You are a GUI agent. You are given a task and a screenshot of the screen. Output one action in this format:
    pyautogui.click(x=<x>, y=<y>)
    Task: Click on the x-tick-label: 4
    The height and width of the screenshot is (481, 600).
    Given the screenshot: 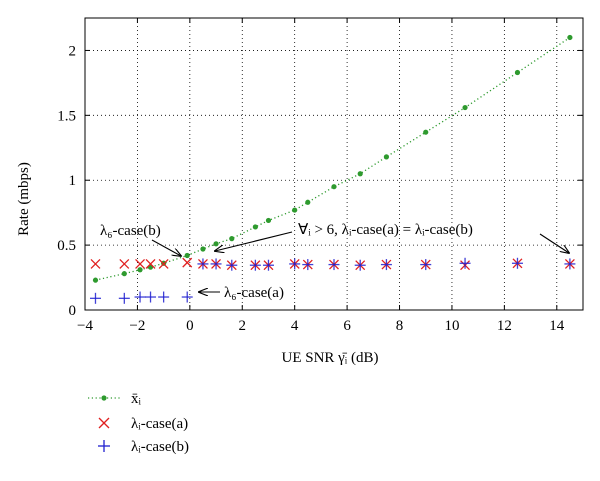 What is the action you would take?
    pyautogui.click(x=295, y=326)
    